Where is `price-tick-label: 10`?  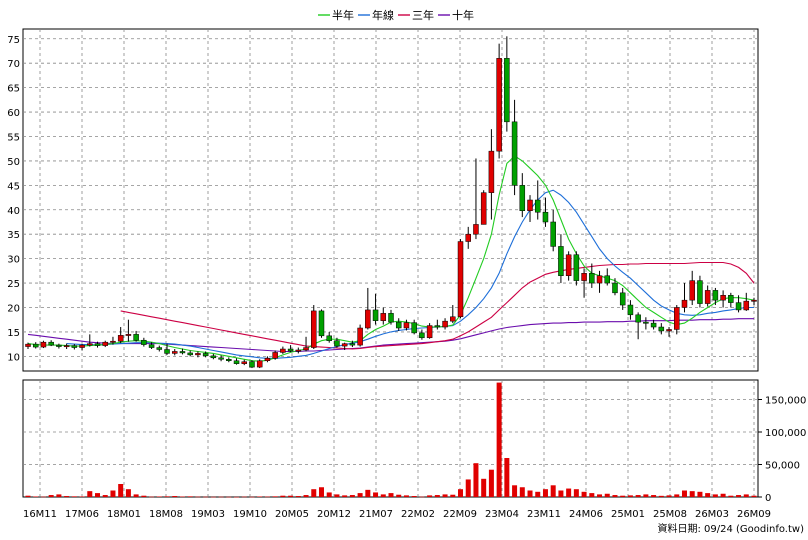 price-tick-label: 10 is located at coordinates (13, 357).